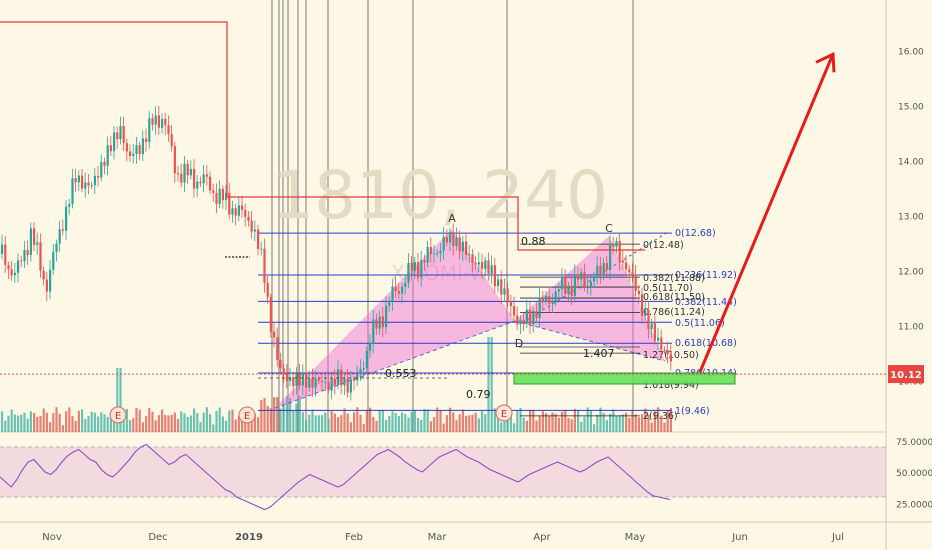 The image size is (932, 550). Describe the element at coordinates (837, 537) in the screenshot. I see `time-tick-label: Jul` at that location.